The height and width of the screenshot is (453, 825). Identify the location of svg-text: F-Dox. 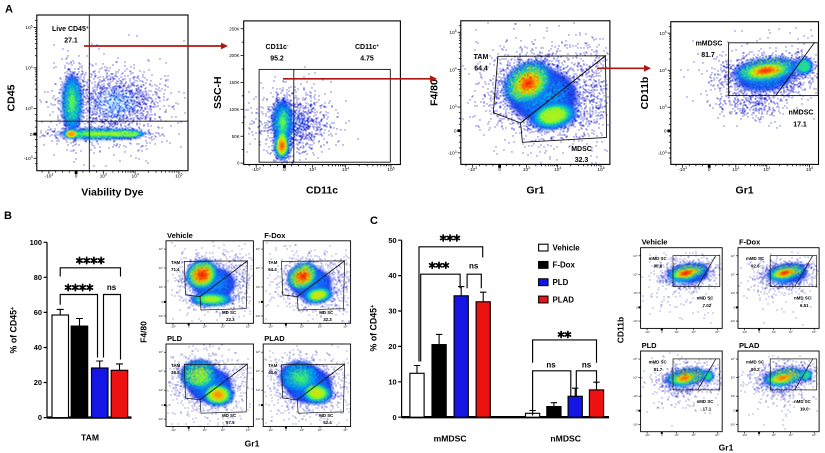
(564, 265).